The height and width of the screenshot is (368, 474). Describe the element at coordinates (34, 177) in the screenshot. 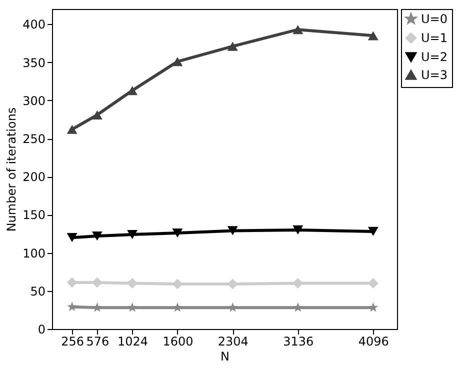

I see `y-tick-label: 200` at that location.